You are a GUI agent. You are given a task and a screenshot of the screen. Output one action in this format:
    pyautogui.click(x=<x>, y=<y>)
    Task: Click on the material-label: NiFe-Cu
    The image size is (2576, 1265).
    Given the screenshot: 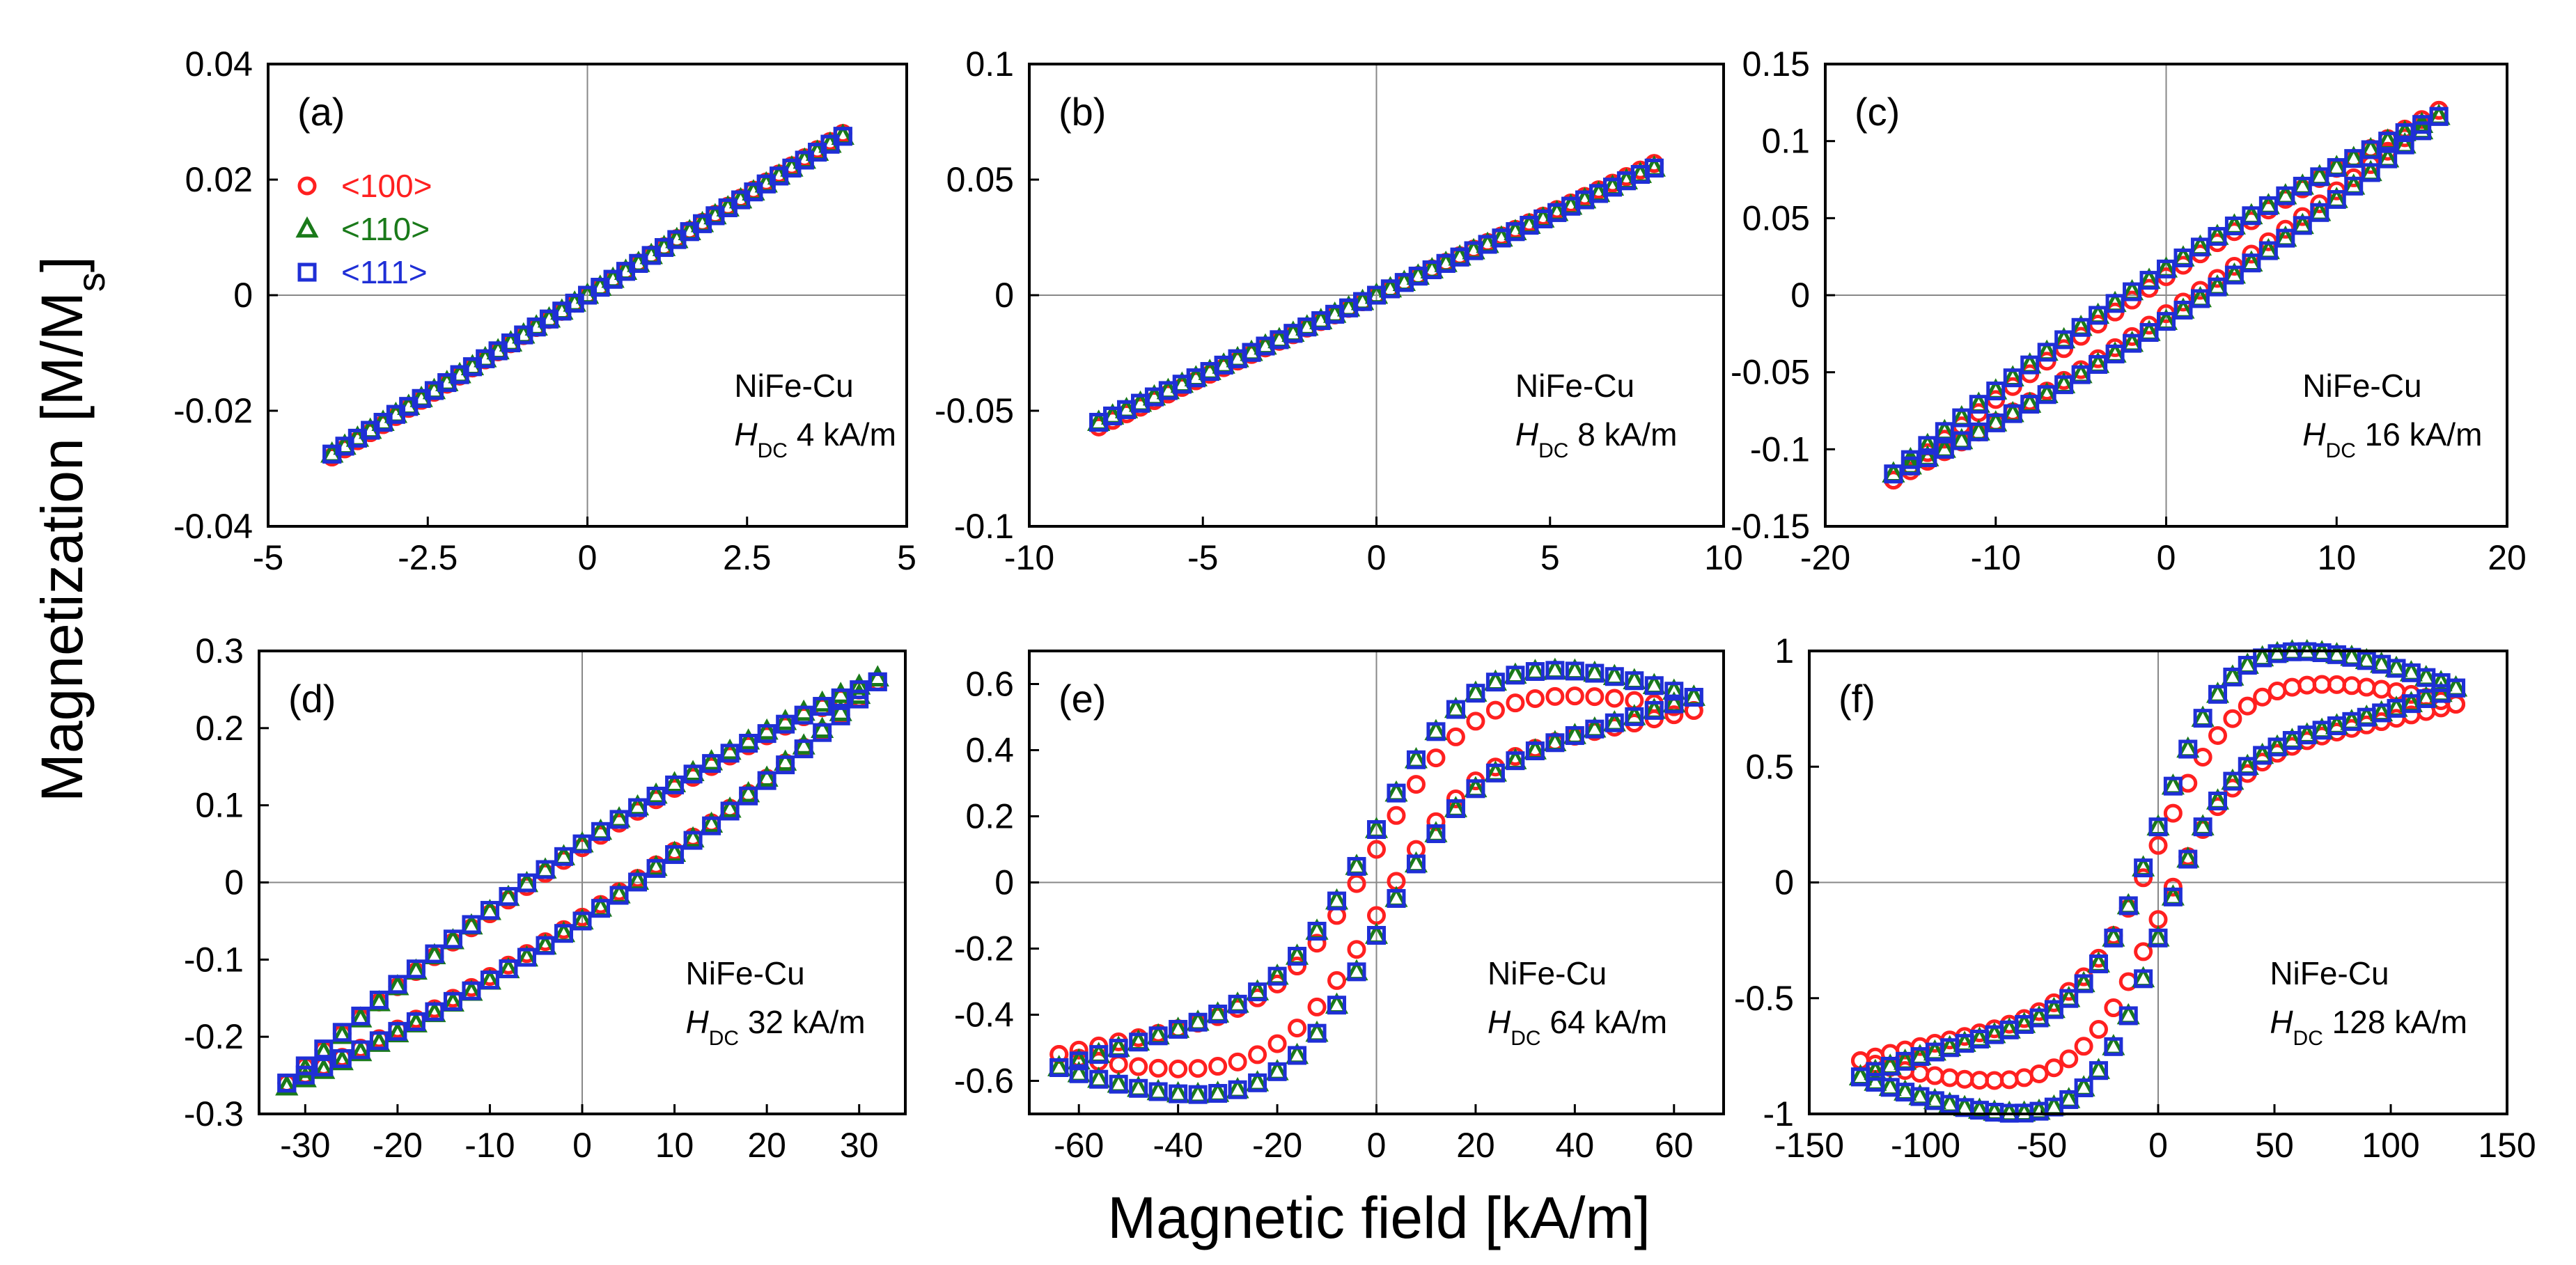 What is the action you would take?
    pyautogui.click(x=2361, y=386)
    